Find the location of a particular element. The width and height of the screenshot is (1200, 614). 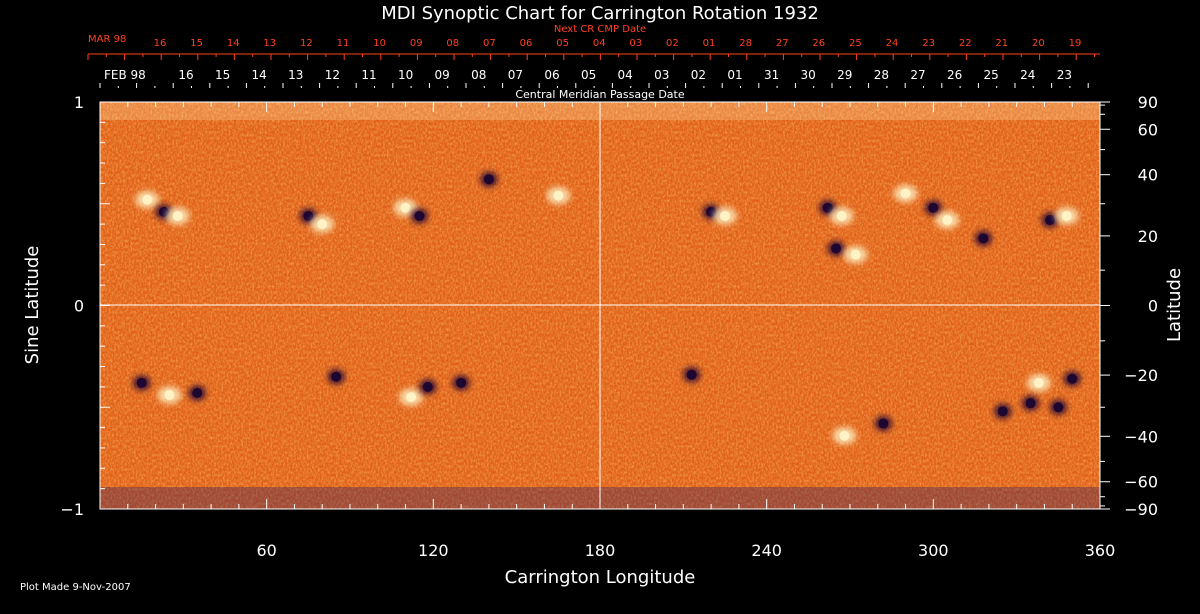

next-cr-date-label: 11 is located at coordinates (343, 43).